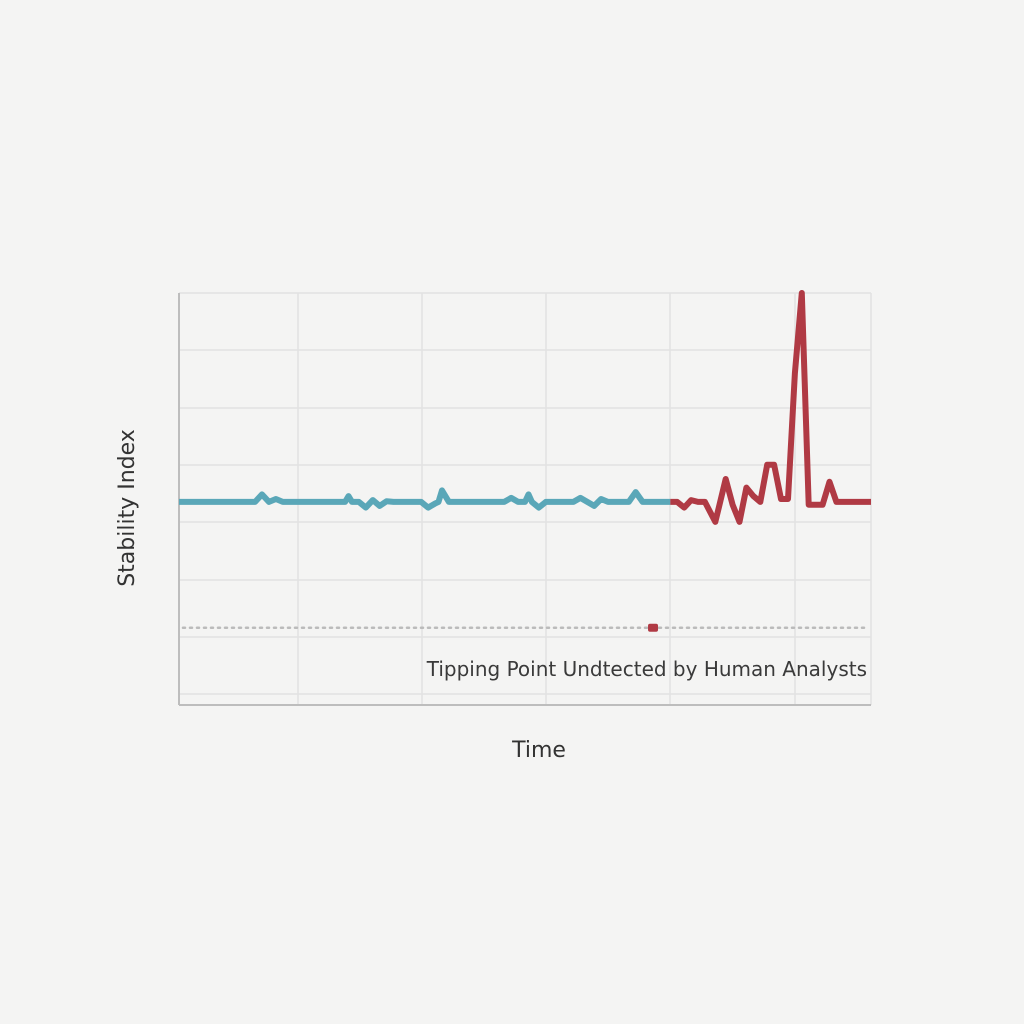 This screenshot has height=1024, width=1024. I want to click on threshold-annotation, so click(526, 627).